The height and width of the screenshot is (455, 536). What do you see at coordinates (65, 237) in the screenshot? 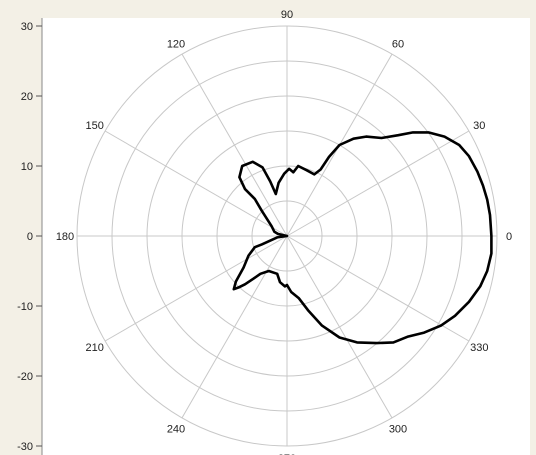
I see `angle-tick-label: 180` at bounding box center [65, 237].